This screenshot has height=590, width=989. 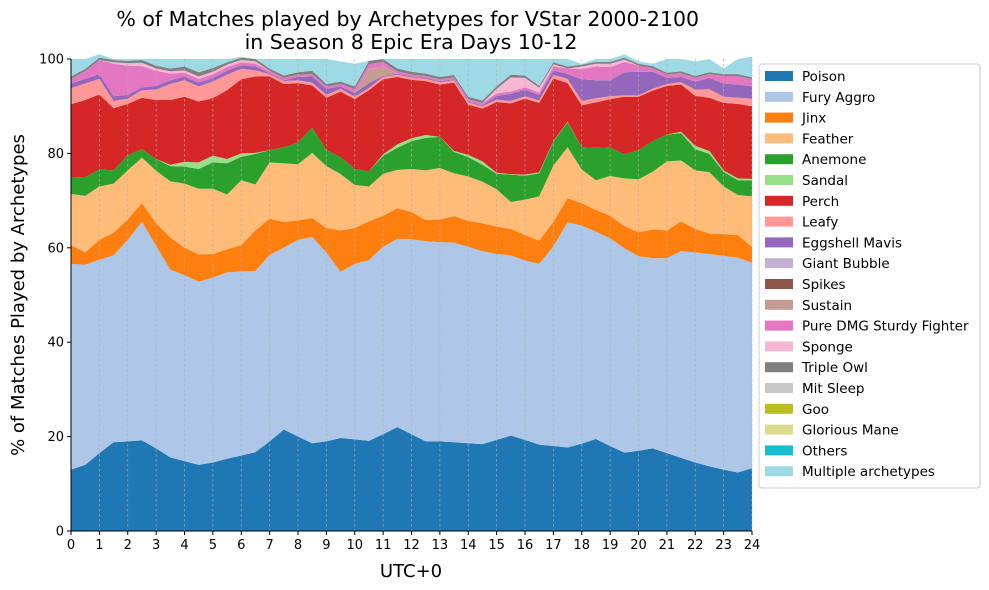 I want to click on x-tick-label: 7, so click(x=269, y=545).